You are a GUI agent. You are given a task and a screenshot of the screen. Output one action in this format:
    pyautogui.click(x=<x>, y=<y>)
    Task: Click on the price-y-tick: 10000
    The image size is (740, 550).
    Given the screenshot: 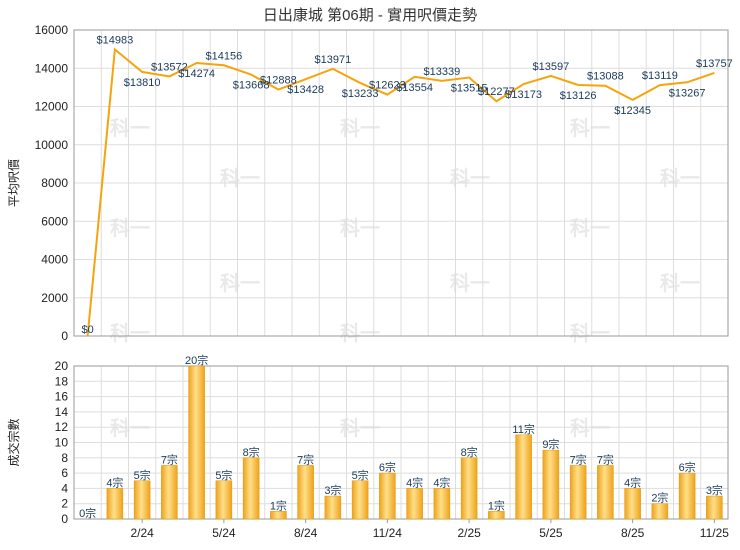 What is the action you would take?
    pyautogui.click(x=52, y=145)
    